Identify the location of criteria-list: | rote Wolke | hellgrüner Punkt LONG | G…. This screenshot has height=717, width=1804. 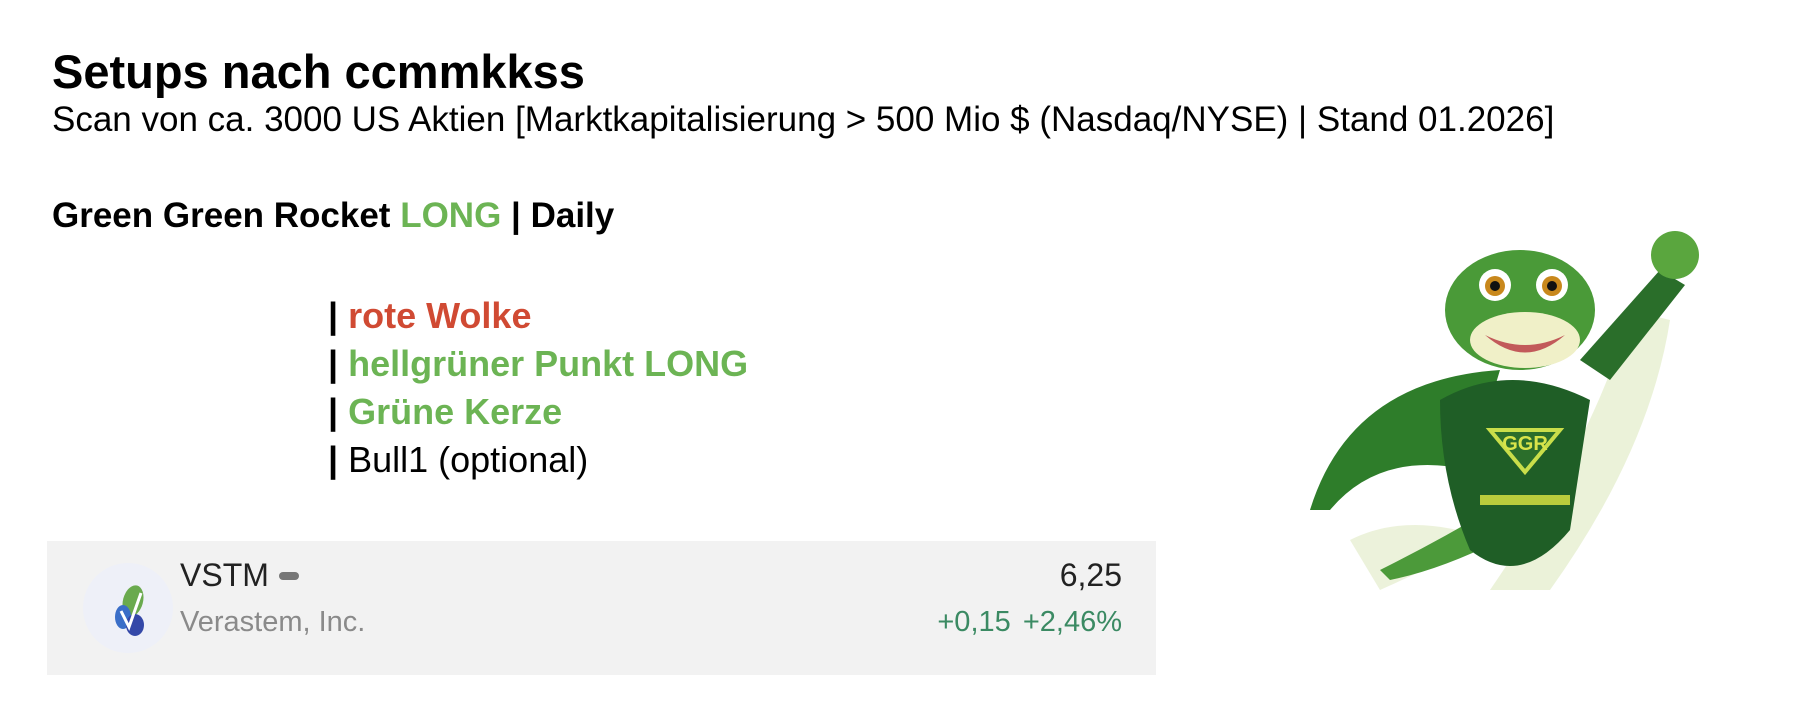
(538, 388).